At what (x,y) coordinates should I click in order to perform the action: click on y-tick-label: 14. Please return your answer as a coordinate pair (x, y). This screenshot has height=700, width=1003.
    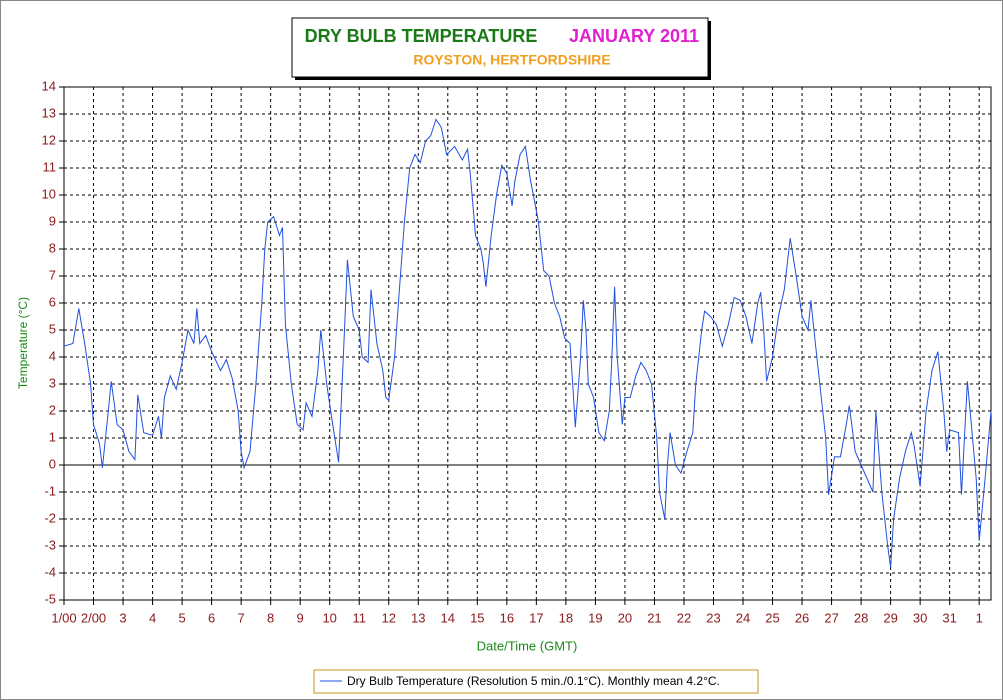
    Looking at the image, I should click on (49, 85).